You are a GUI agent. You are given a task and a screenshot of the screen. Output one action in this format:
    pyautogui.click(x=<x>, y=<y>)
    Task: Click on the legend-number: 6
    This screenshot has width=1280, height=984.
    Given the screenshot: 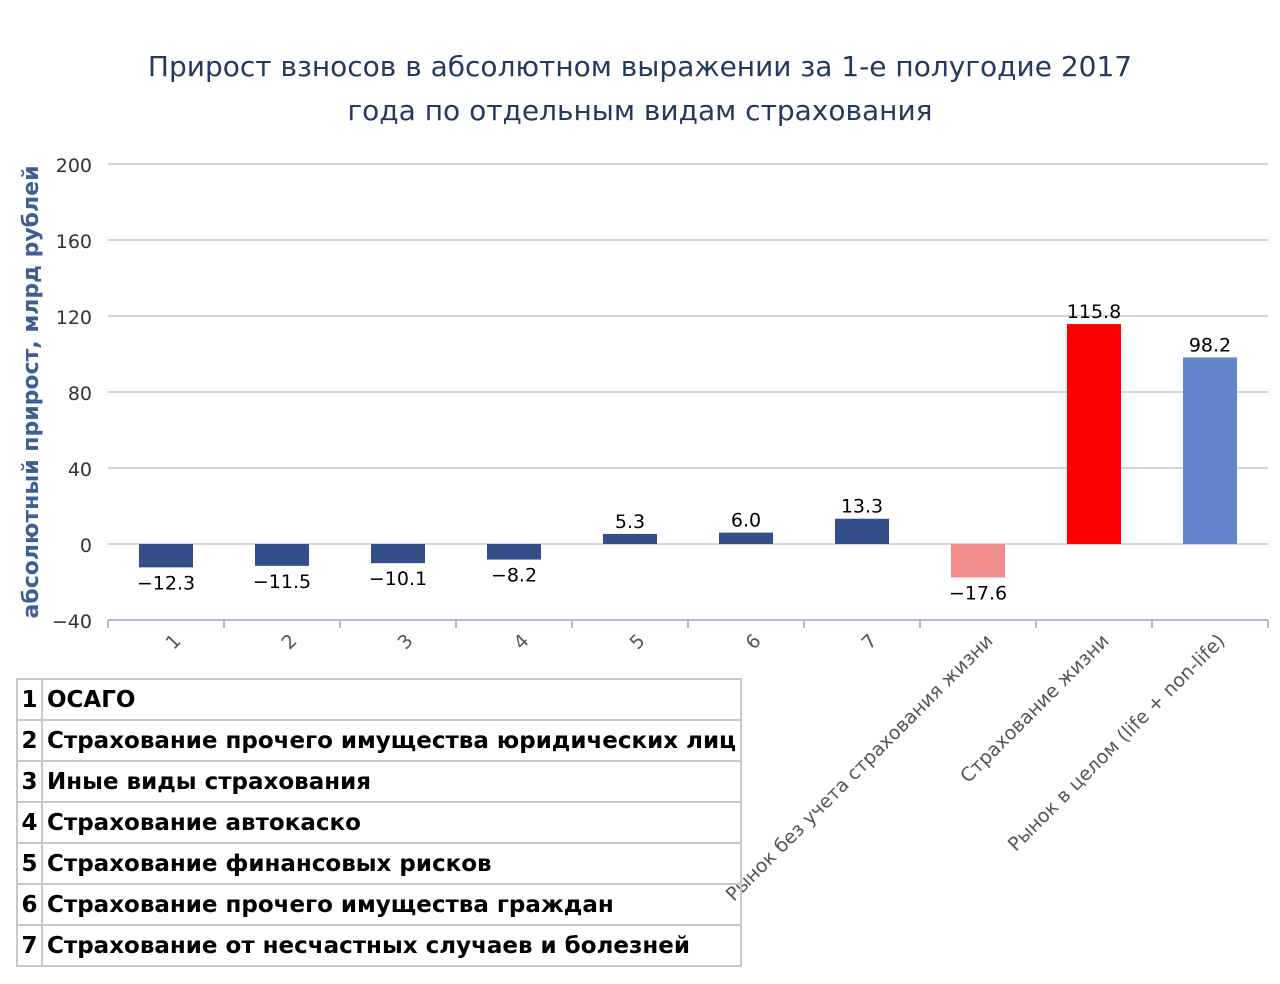 What is the action you would take?
    pyautogui.click(x=29, y=904)
    